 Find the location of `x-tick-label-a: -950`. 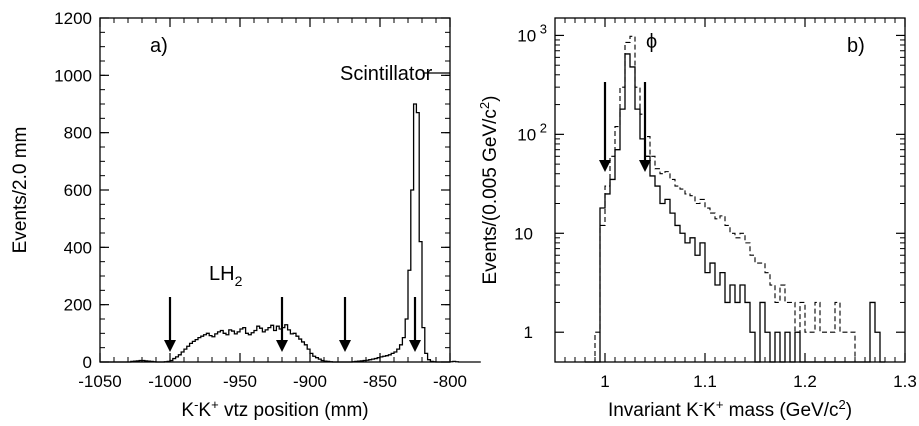

x-tick-label-a: -950 is located at coordinates (240, 381).